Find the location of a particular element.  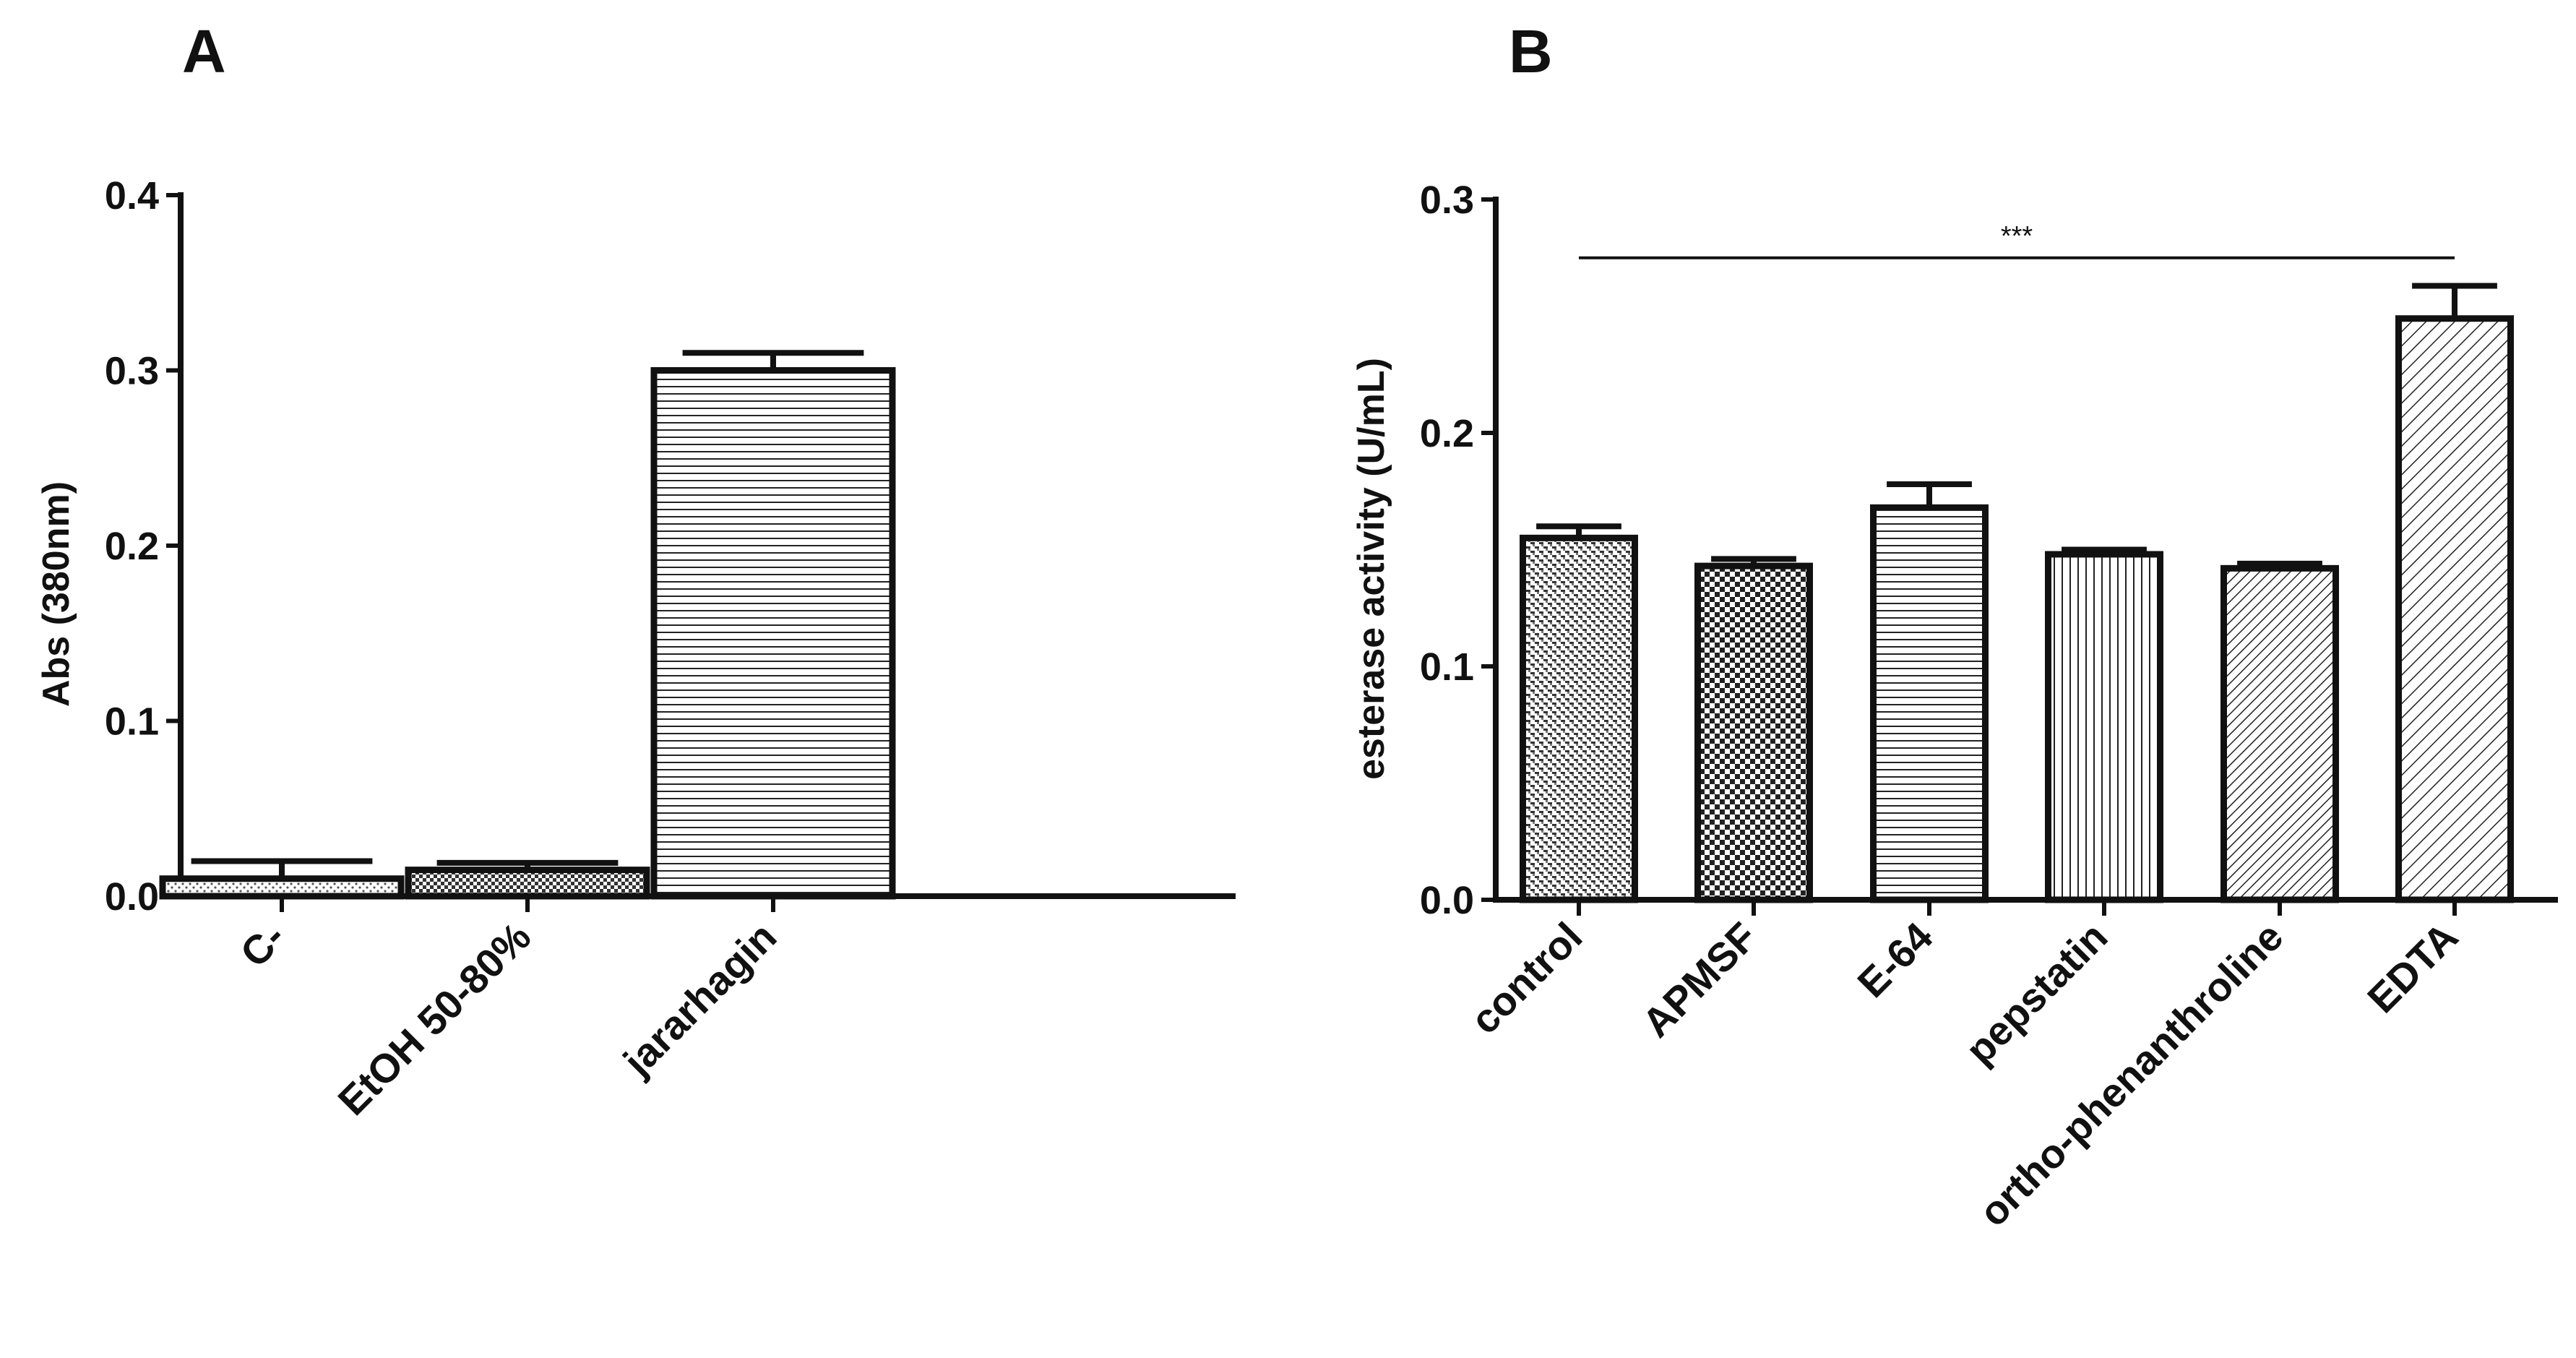

panel-b-category-label-pepstatin: pepstatin is located at coordinates (2036, 993).